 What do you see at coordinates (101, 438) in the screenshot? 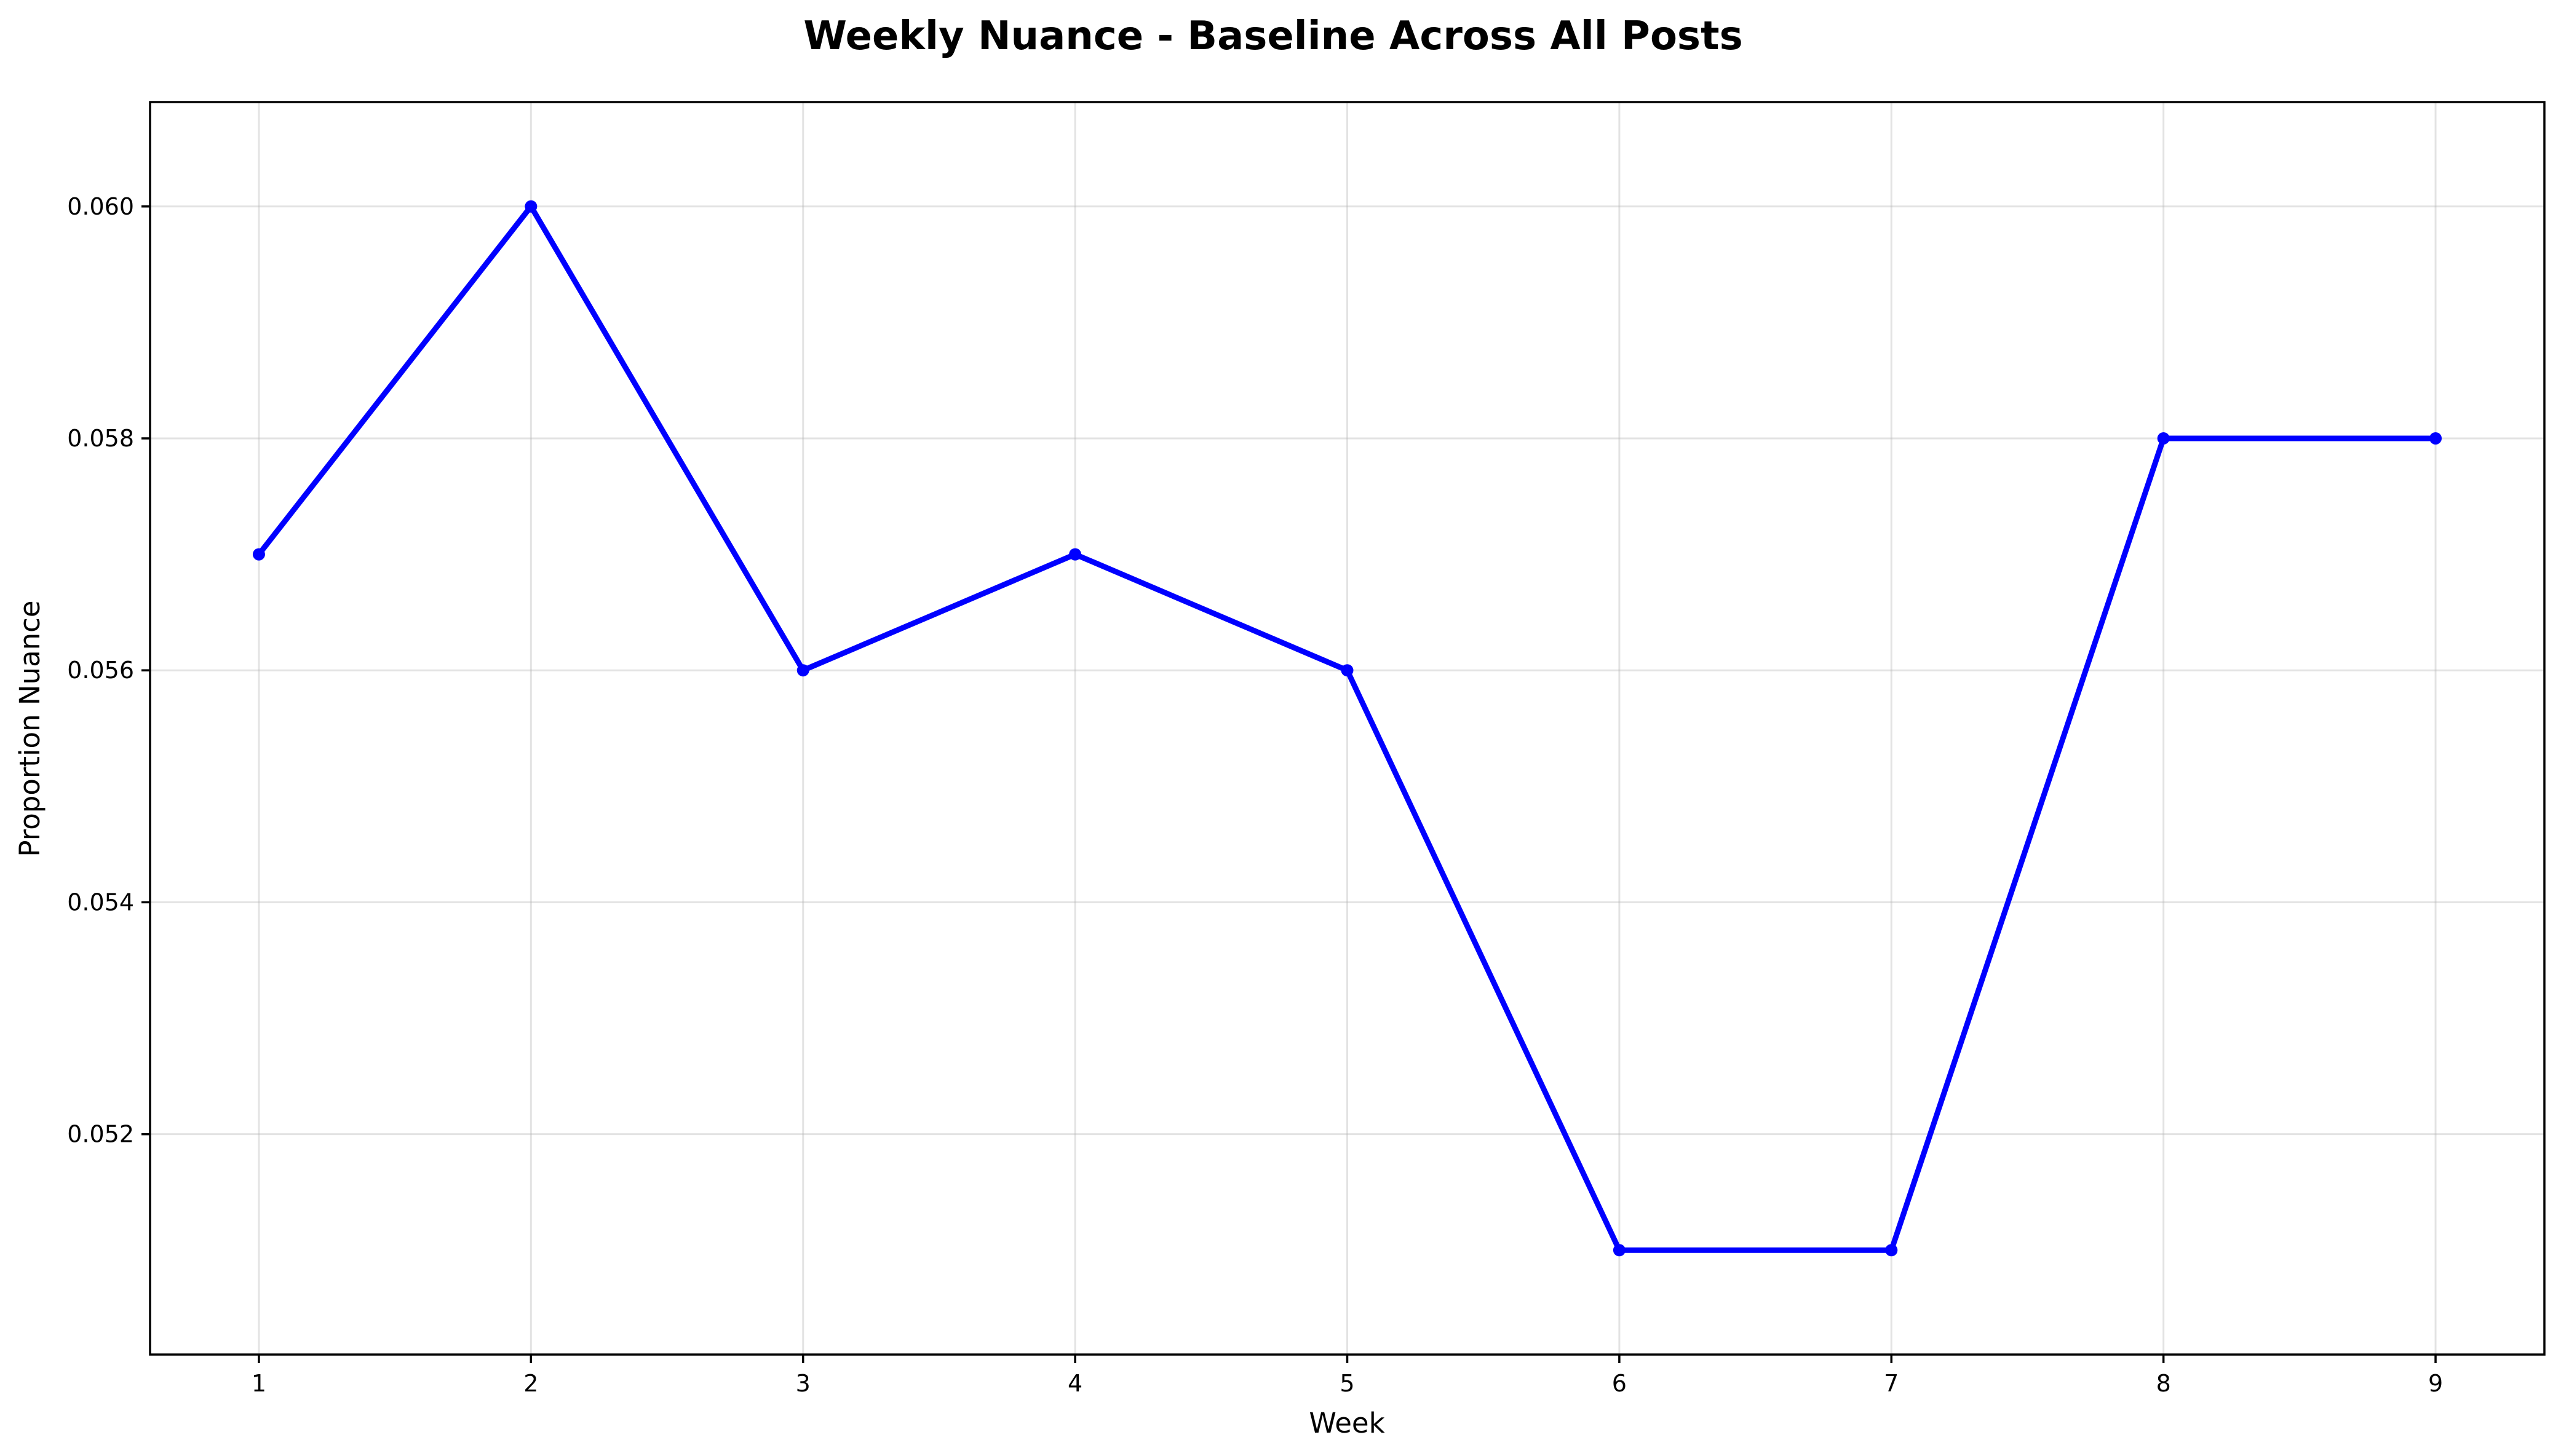
I see `y-tick-label: 0.058` at bounding box center [101, 438].